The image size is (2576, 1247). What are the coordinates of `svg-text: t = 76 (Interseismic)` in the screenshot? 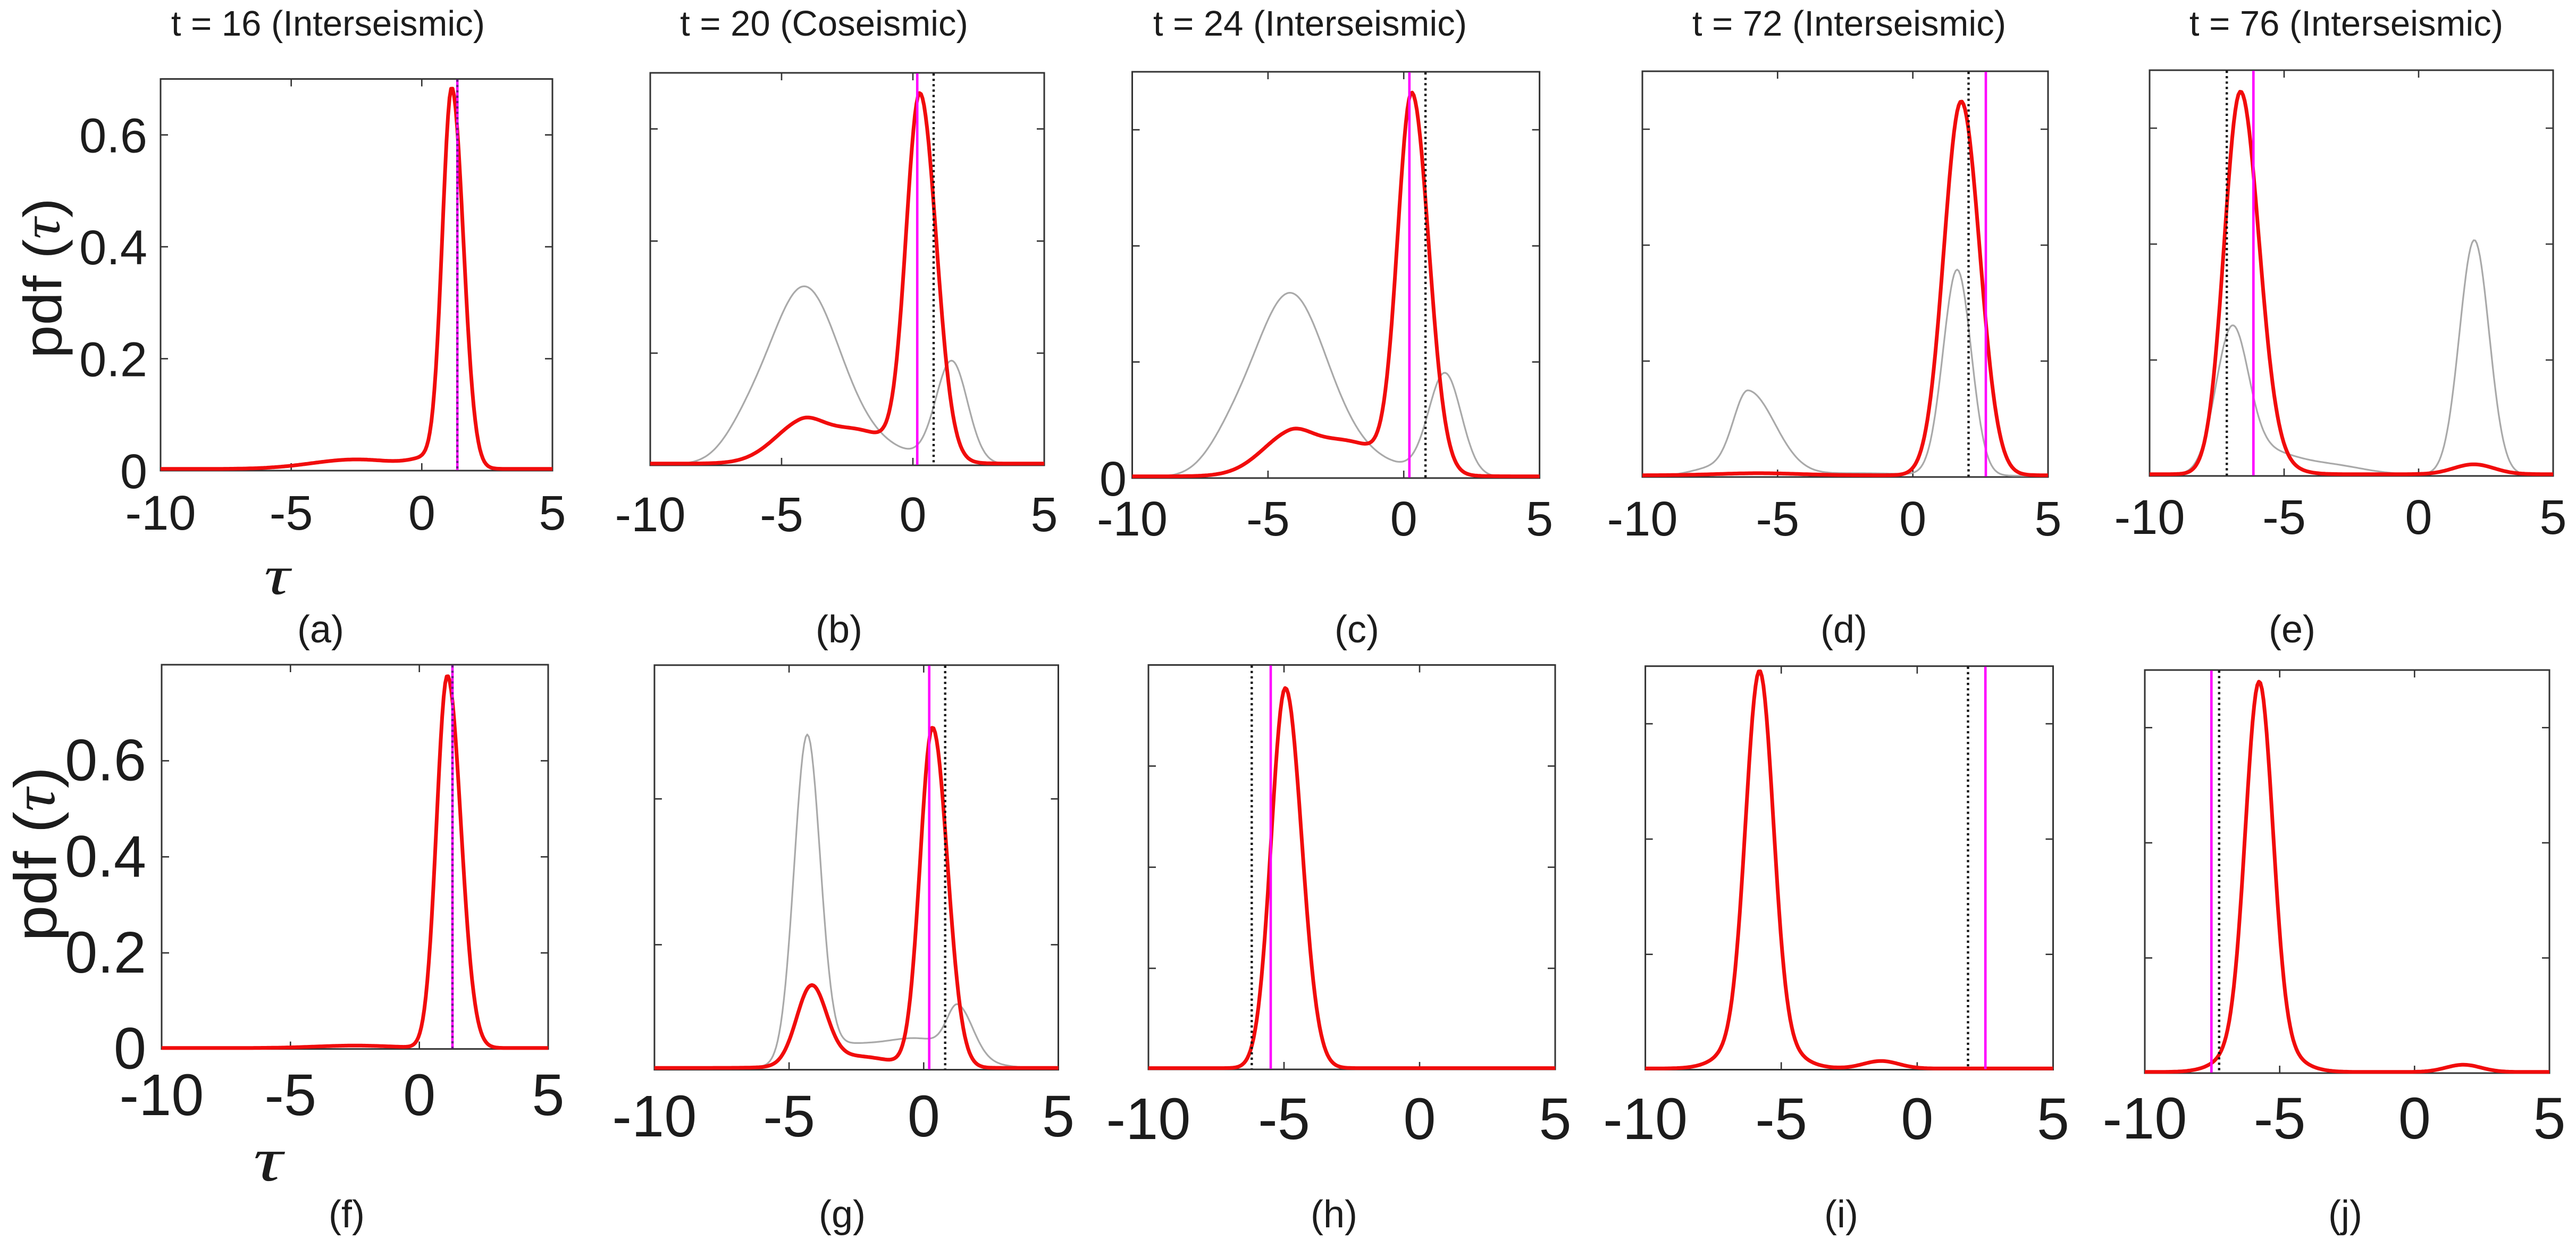 It's located at (2346, 24).